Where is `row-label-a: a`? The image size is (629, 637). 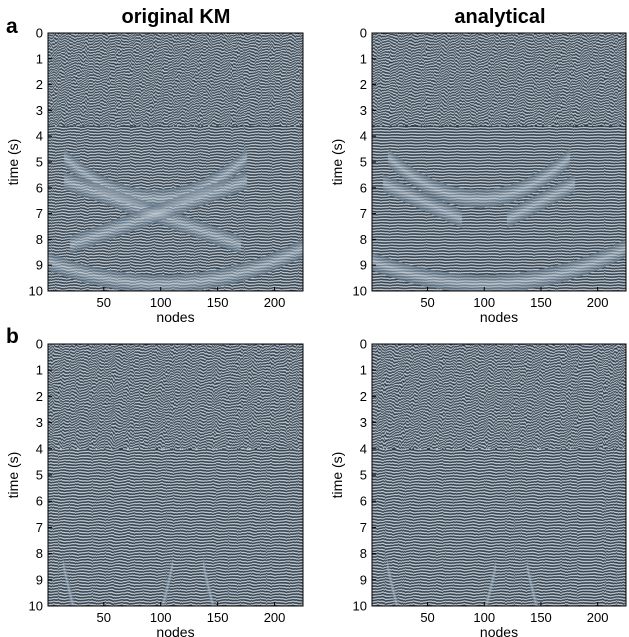
row-label-a: a is located at coordinates (12, 26).